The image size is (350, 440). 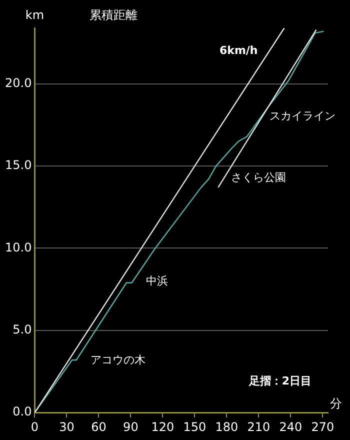 What do you see at coordinates (18, 247) in the screenshot?
I see `y-tick-label: 10.0` at bounding box center [18, 247].